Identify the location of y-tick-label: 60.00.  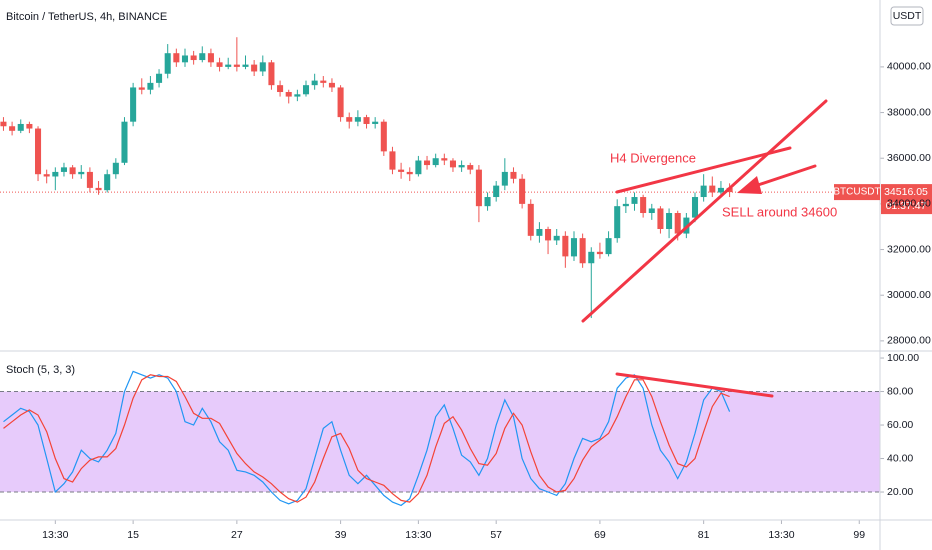
(900, 425).